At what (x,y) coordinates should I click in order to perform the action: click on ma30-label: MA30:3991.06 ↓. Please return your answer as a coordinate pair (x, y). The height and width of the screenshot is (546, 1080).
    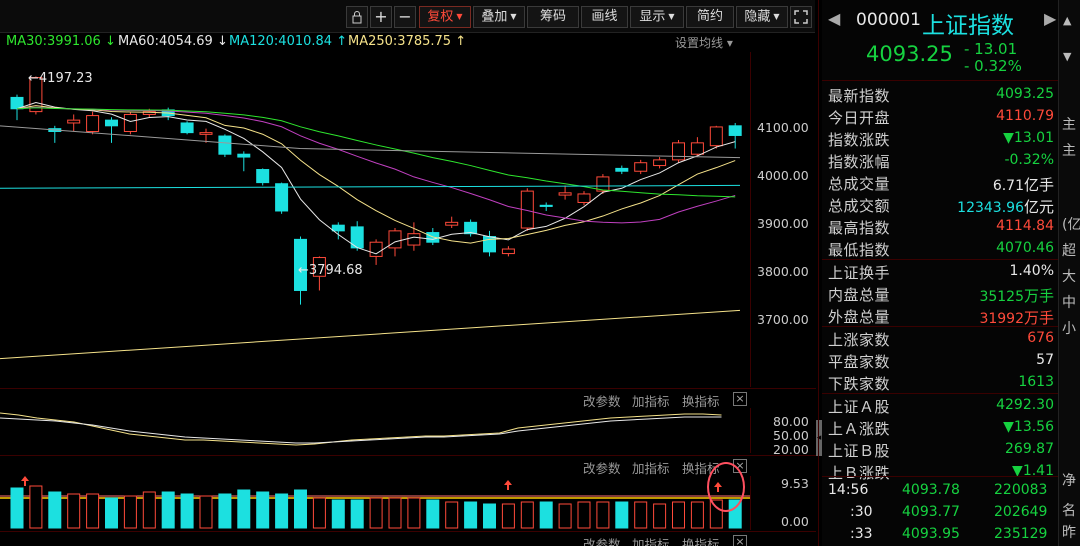
    Looking at the image, I should click on (61, 41).